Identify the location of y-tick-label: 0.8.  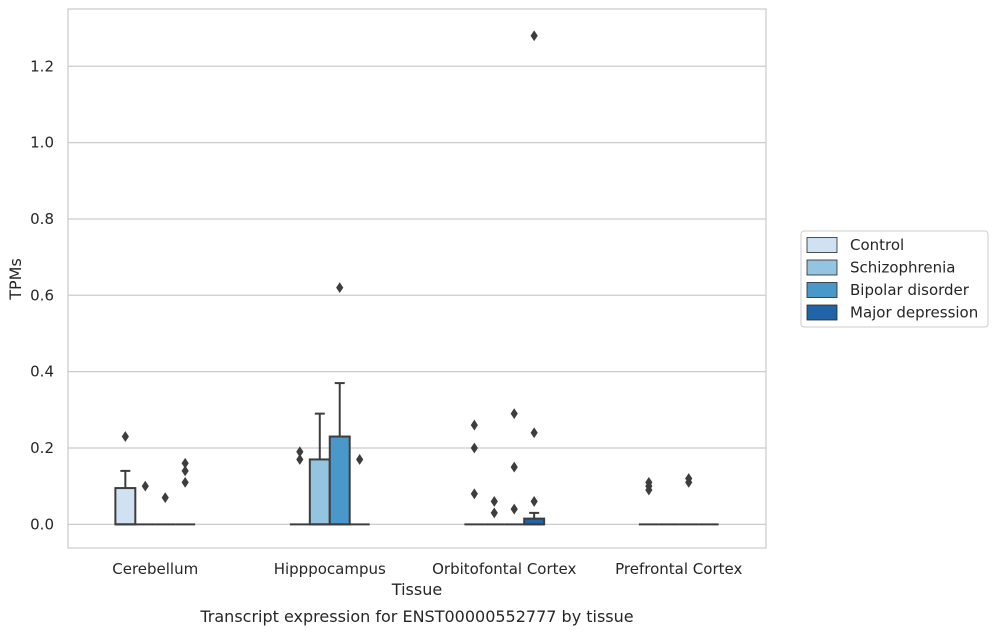
(42, 219).